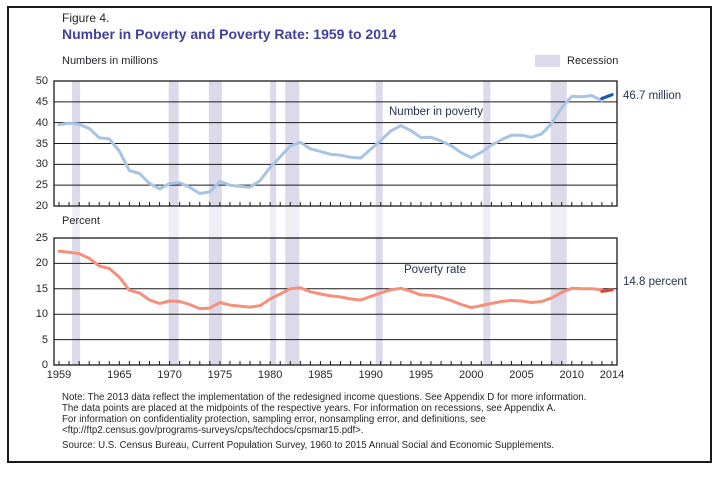 The width and height of the screenshot is (728, 493). I want to click on bottom-y-axis-unit-label: Percent, so click(81, 221).